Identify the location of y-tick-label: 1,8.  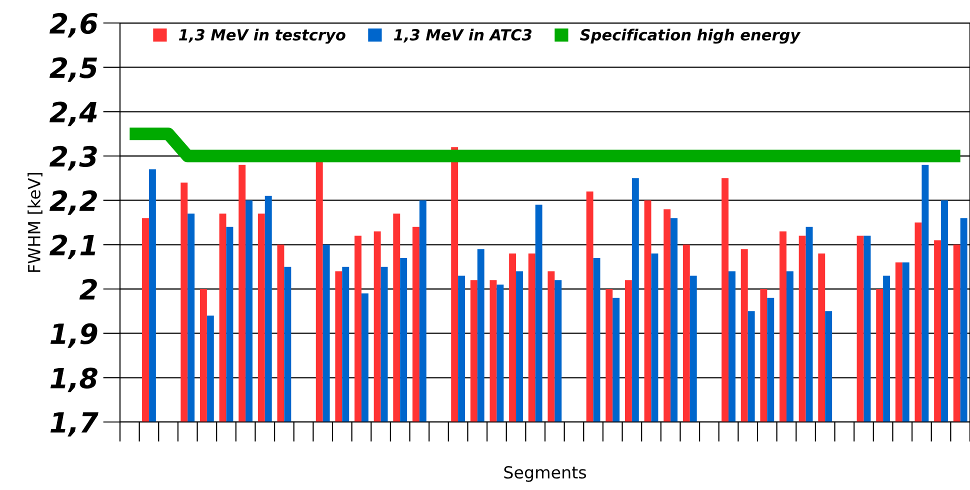
(74, 380).